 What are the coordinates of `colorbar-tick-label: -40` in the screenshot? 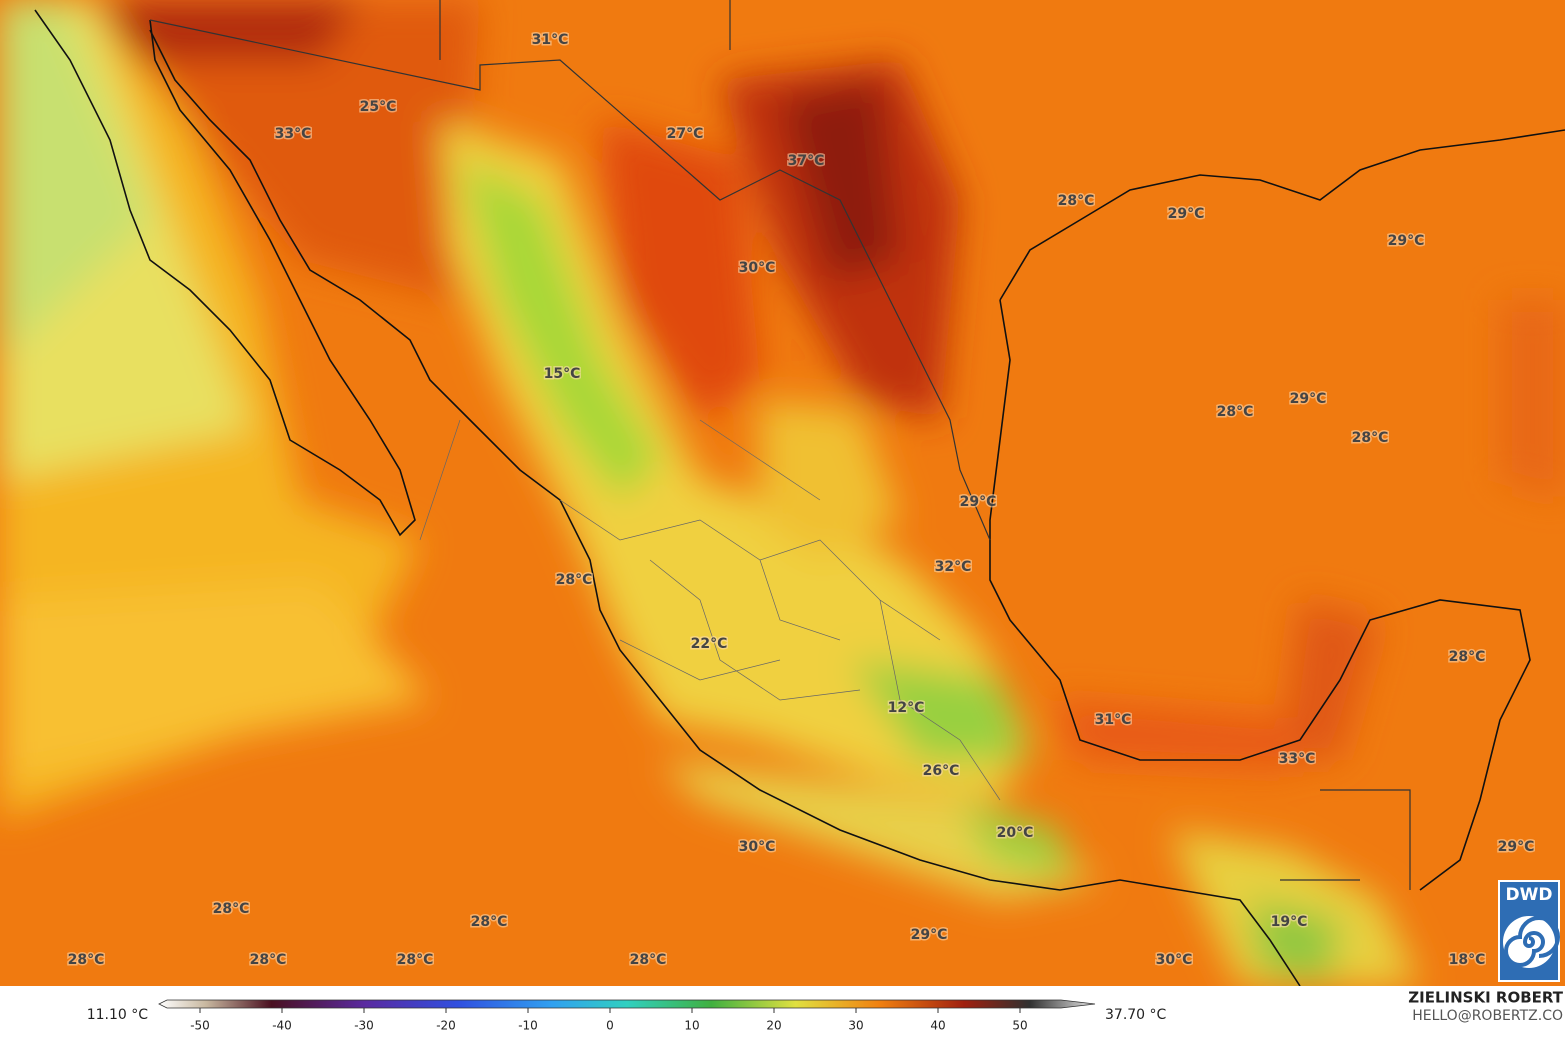 It's located at (282, 1026).